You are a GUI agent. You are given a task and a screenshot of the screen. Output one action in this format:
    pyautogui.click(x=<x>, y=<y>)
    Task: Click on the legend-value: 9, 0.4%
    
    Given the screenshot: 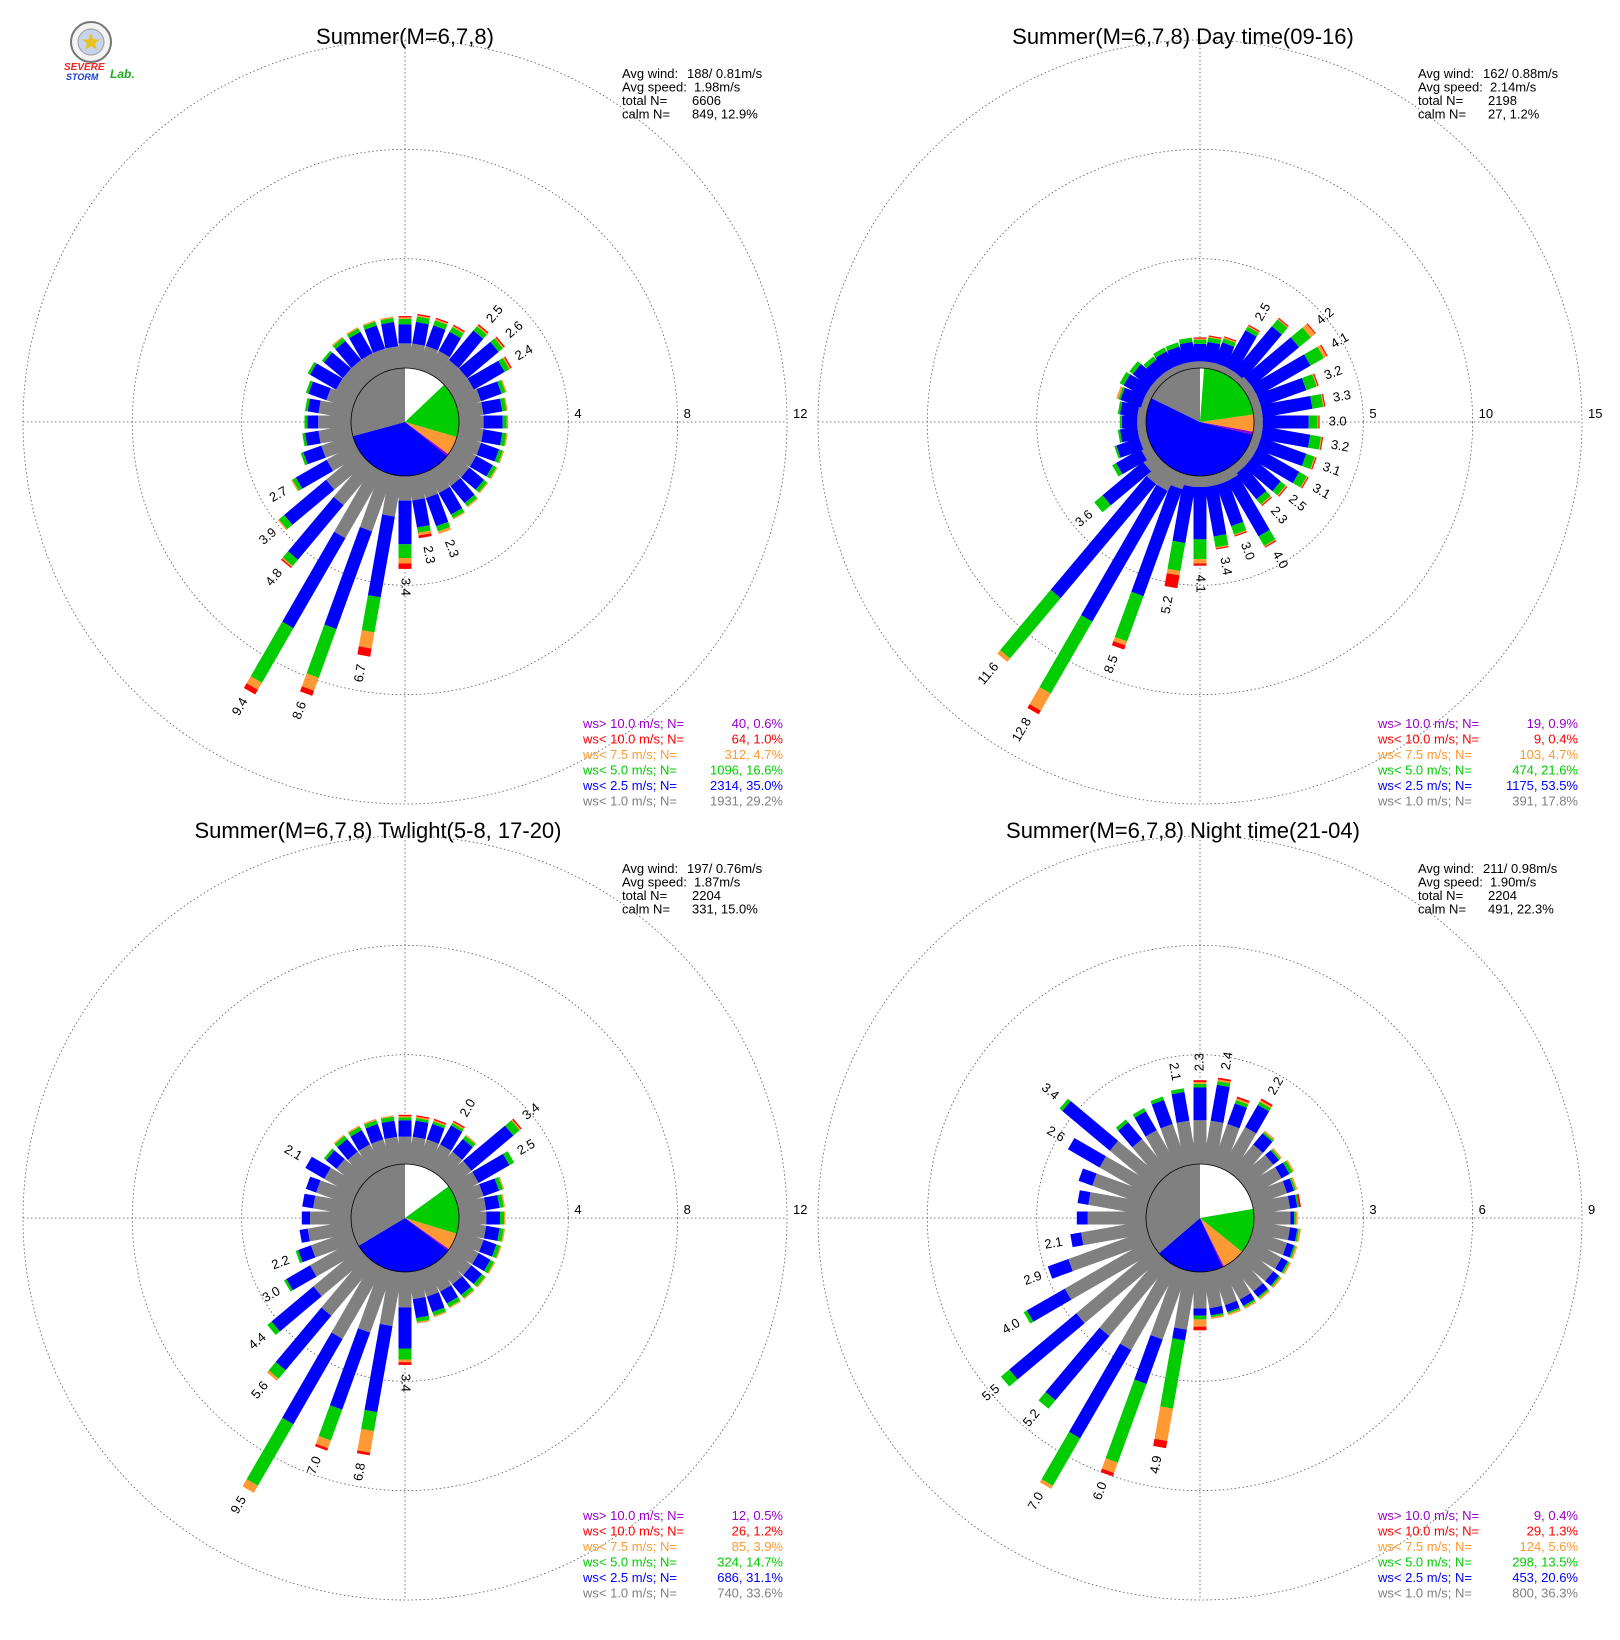 What is the action you would take?
    pyautogui.click(x=1556, y=739)
    